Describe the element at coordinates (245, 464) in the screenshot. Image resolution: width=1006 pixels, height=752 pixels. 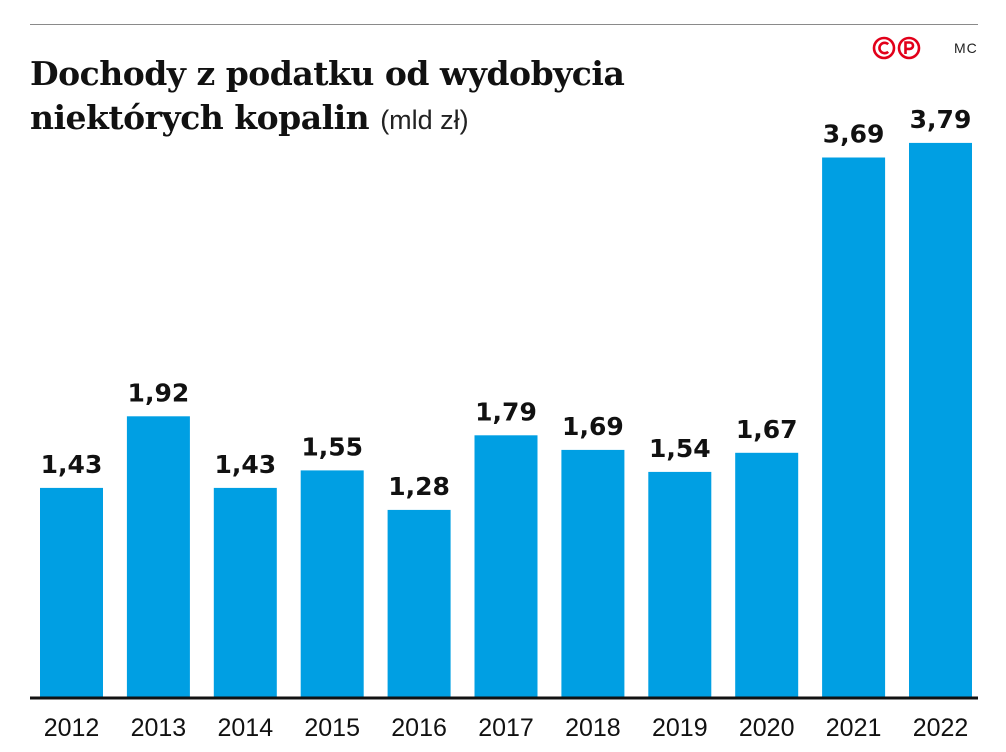
I see `value-label-2014: 1,43` at that location.